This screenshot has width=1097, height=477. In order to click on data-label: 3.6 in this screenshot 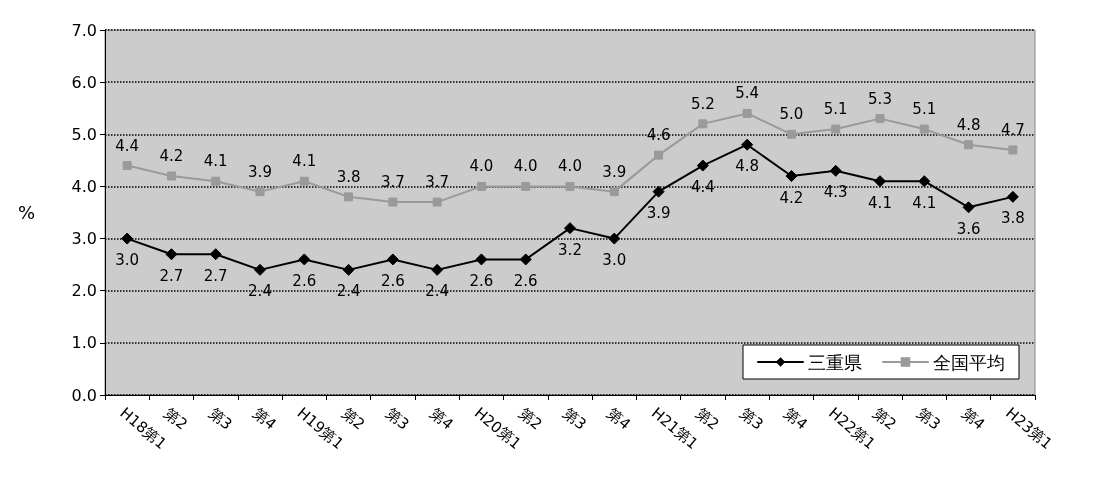, I will do `click(968, 228)`.